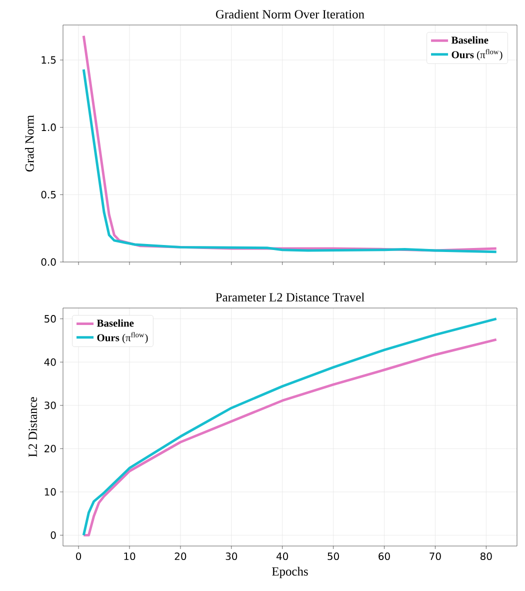  Describe the element at coordinates (130, 556) in the screenshot. I see `x-tick-label: 10` at that location.